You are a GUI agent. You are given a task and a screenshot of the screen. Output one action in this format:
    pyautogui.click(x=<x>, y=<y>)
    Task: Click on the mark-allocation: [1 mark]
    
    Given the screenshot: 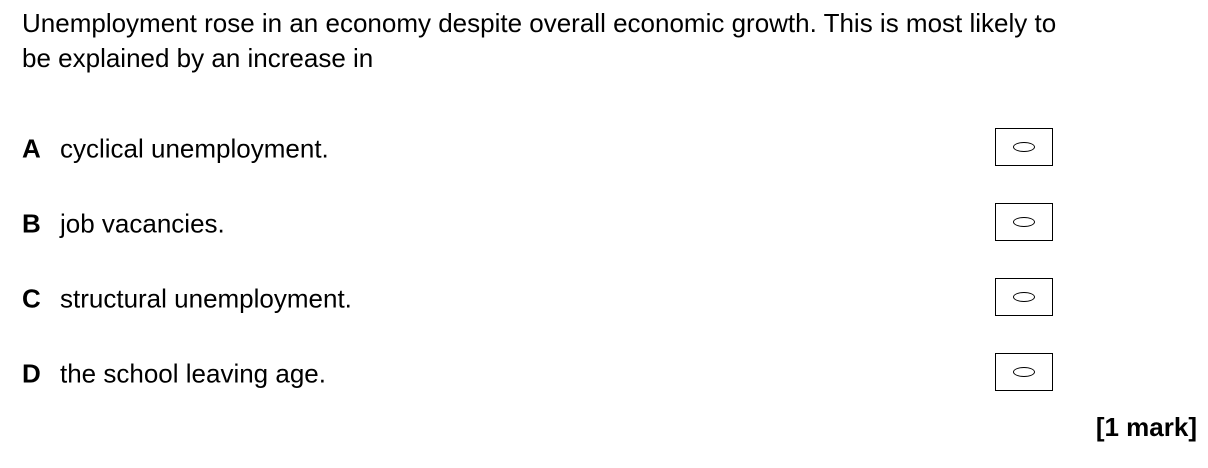 What is the action you would take?
    pyautogui.click(x=1146, y=427)
    